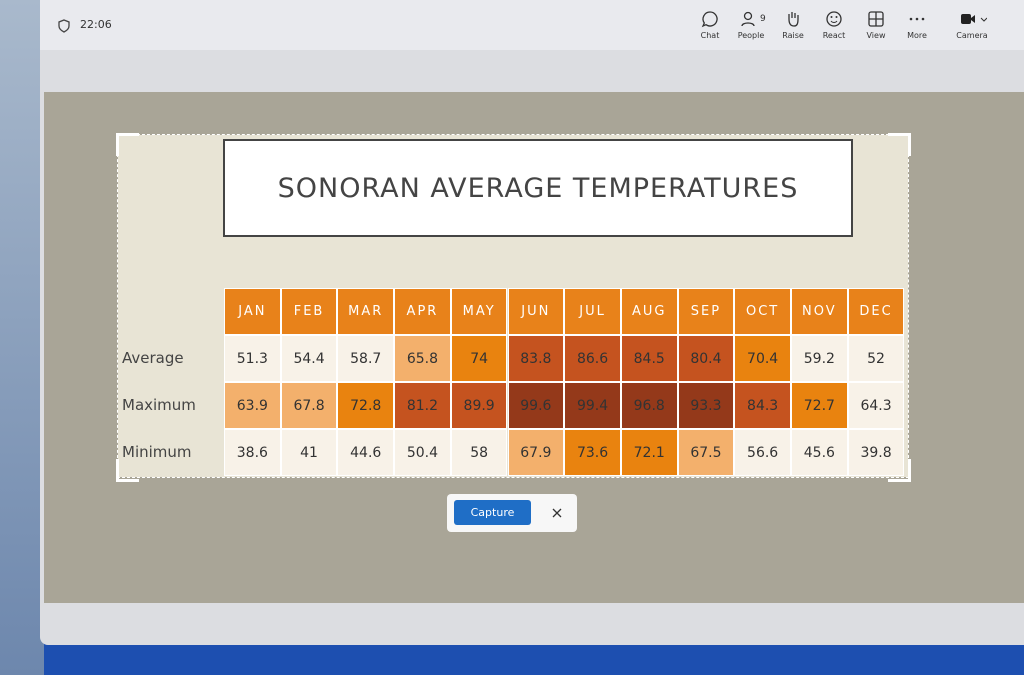 This screenshot has height=675, width=1024. What do you see at coordinates (876, 405) in the screenshot?
I see `cell: 64.3` at bounding box center [876, 405].